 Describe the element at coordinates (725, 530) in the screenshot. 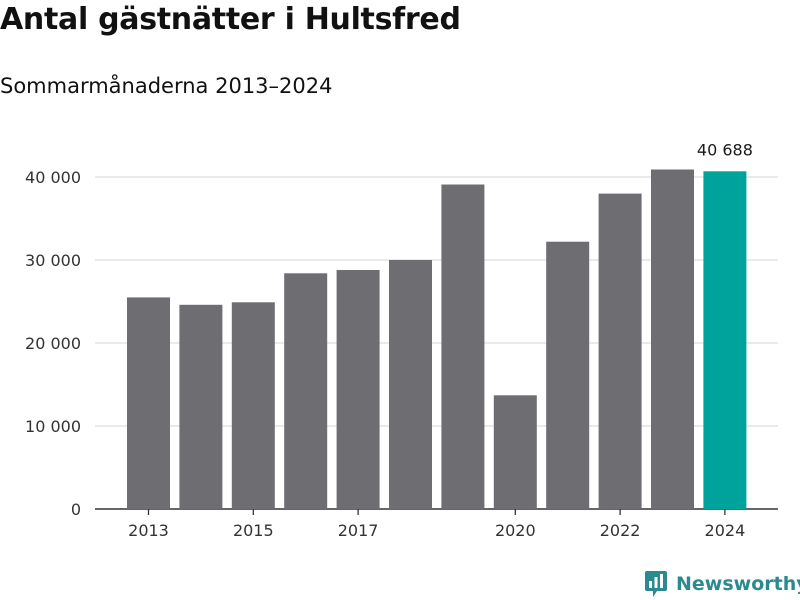

I see `x-tick-label: 2024` at that location.